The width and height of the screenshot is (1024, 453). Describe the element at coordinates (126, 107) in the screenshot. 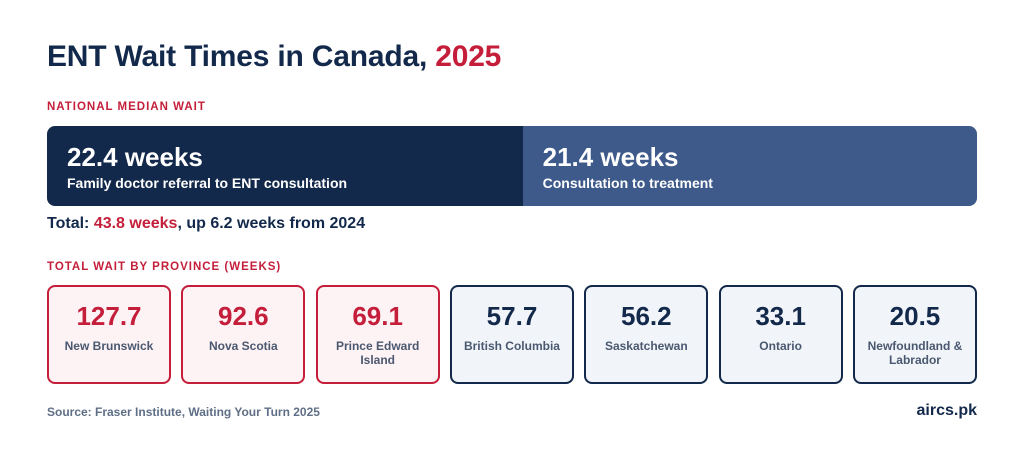

I see `national-median-label: NATIONAL MEDIAN WAIT` at that location.